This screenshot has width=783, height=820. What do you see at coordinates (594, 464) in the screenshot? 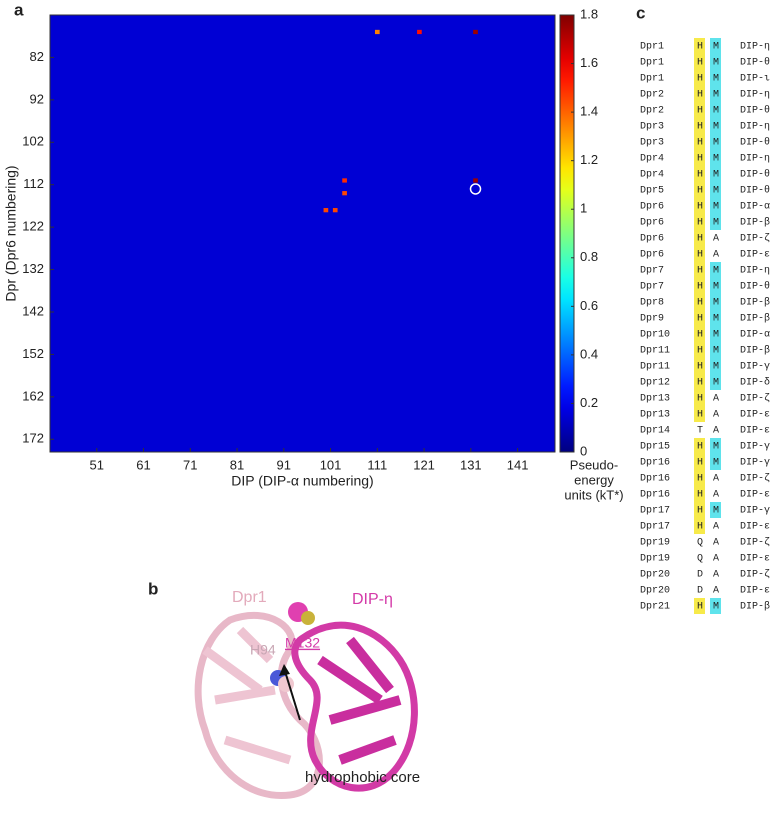
I see `colorbar-label: Pseudo-` at bounding box center [594, 464].